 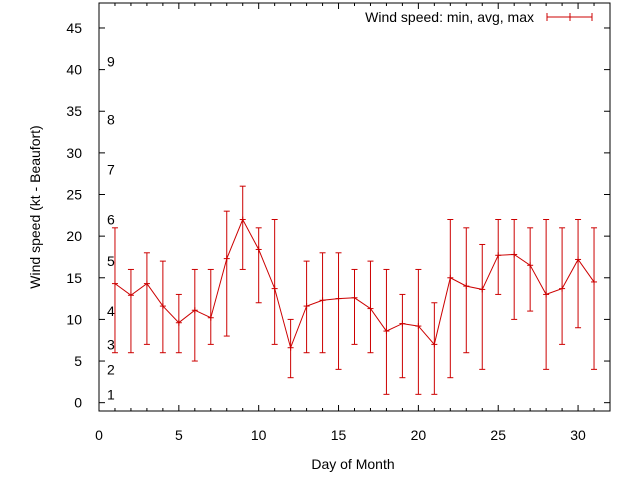 I want to click on x-tick-label: 20, so click(x=419, y=435).